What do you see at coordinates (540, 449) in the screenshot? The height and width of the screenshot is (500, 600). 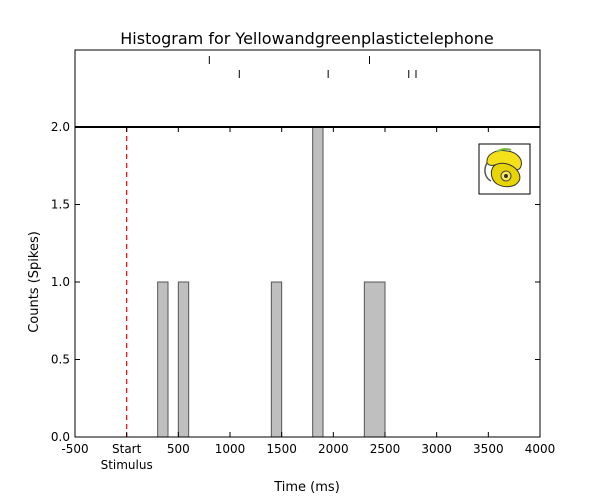 I see `x-tick-label: 4000` at bounding box center [540, 449].